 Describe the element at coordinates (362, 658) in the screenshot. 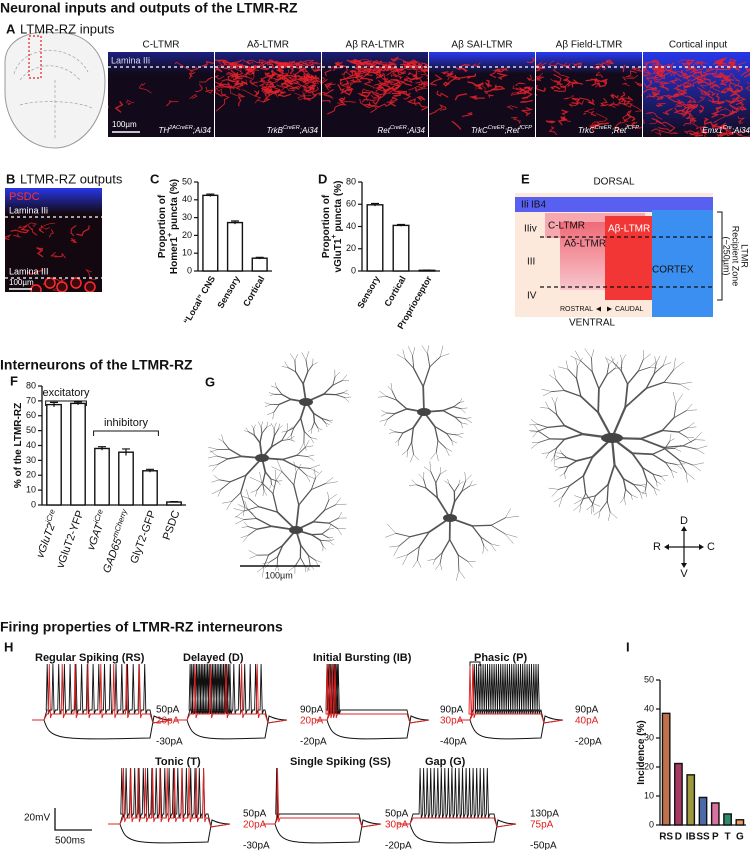

I see `recording-title: Initial Bursting (IB)` at that location.